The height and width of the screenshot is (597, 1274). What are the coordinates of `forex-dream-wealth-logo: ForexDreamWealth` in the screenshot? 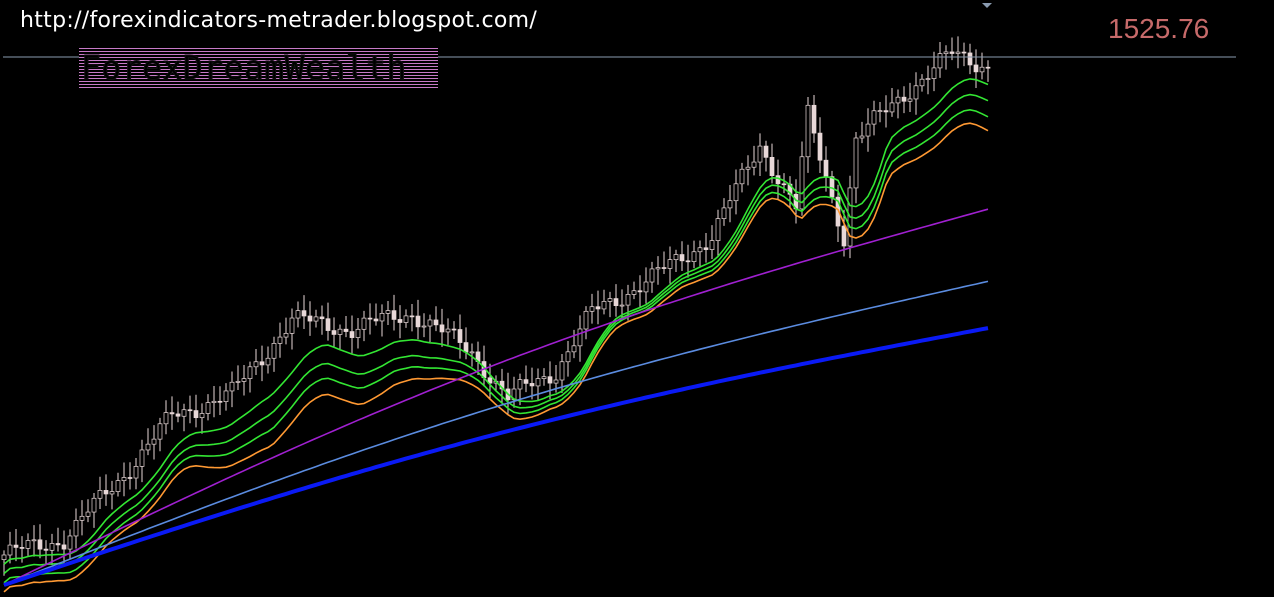 It's located at (258, 68).